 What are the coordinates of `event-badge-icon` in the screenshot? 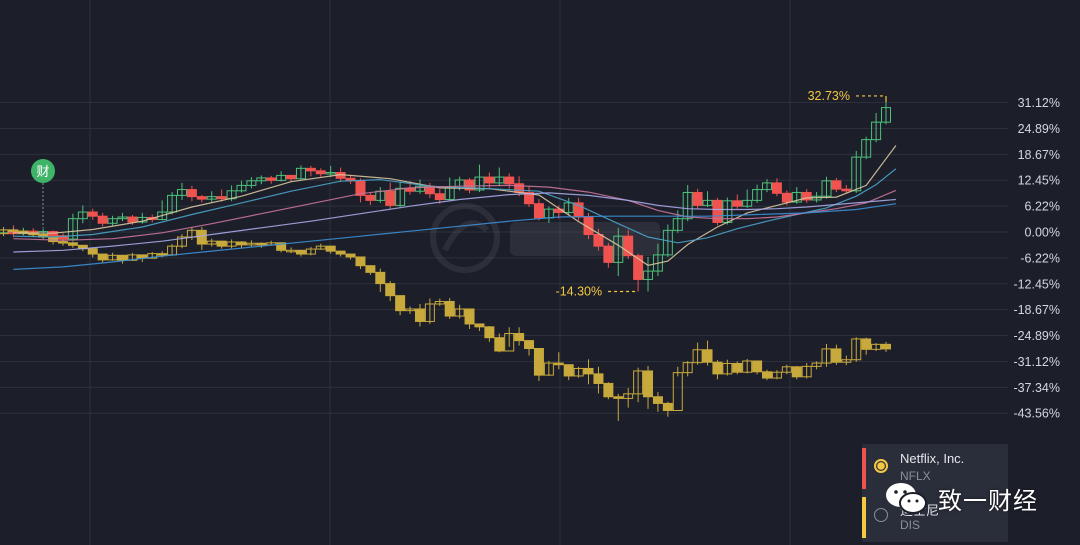 It's located at (43, 171).